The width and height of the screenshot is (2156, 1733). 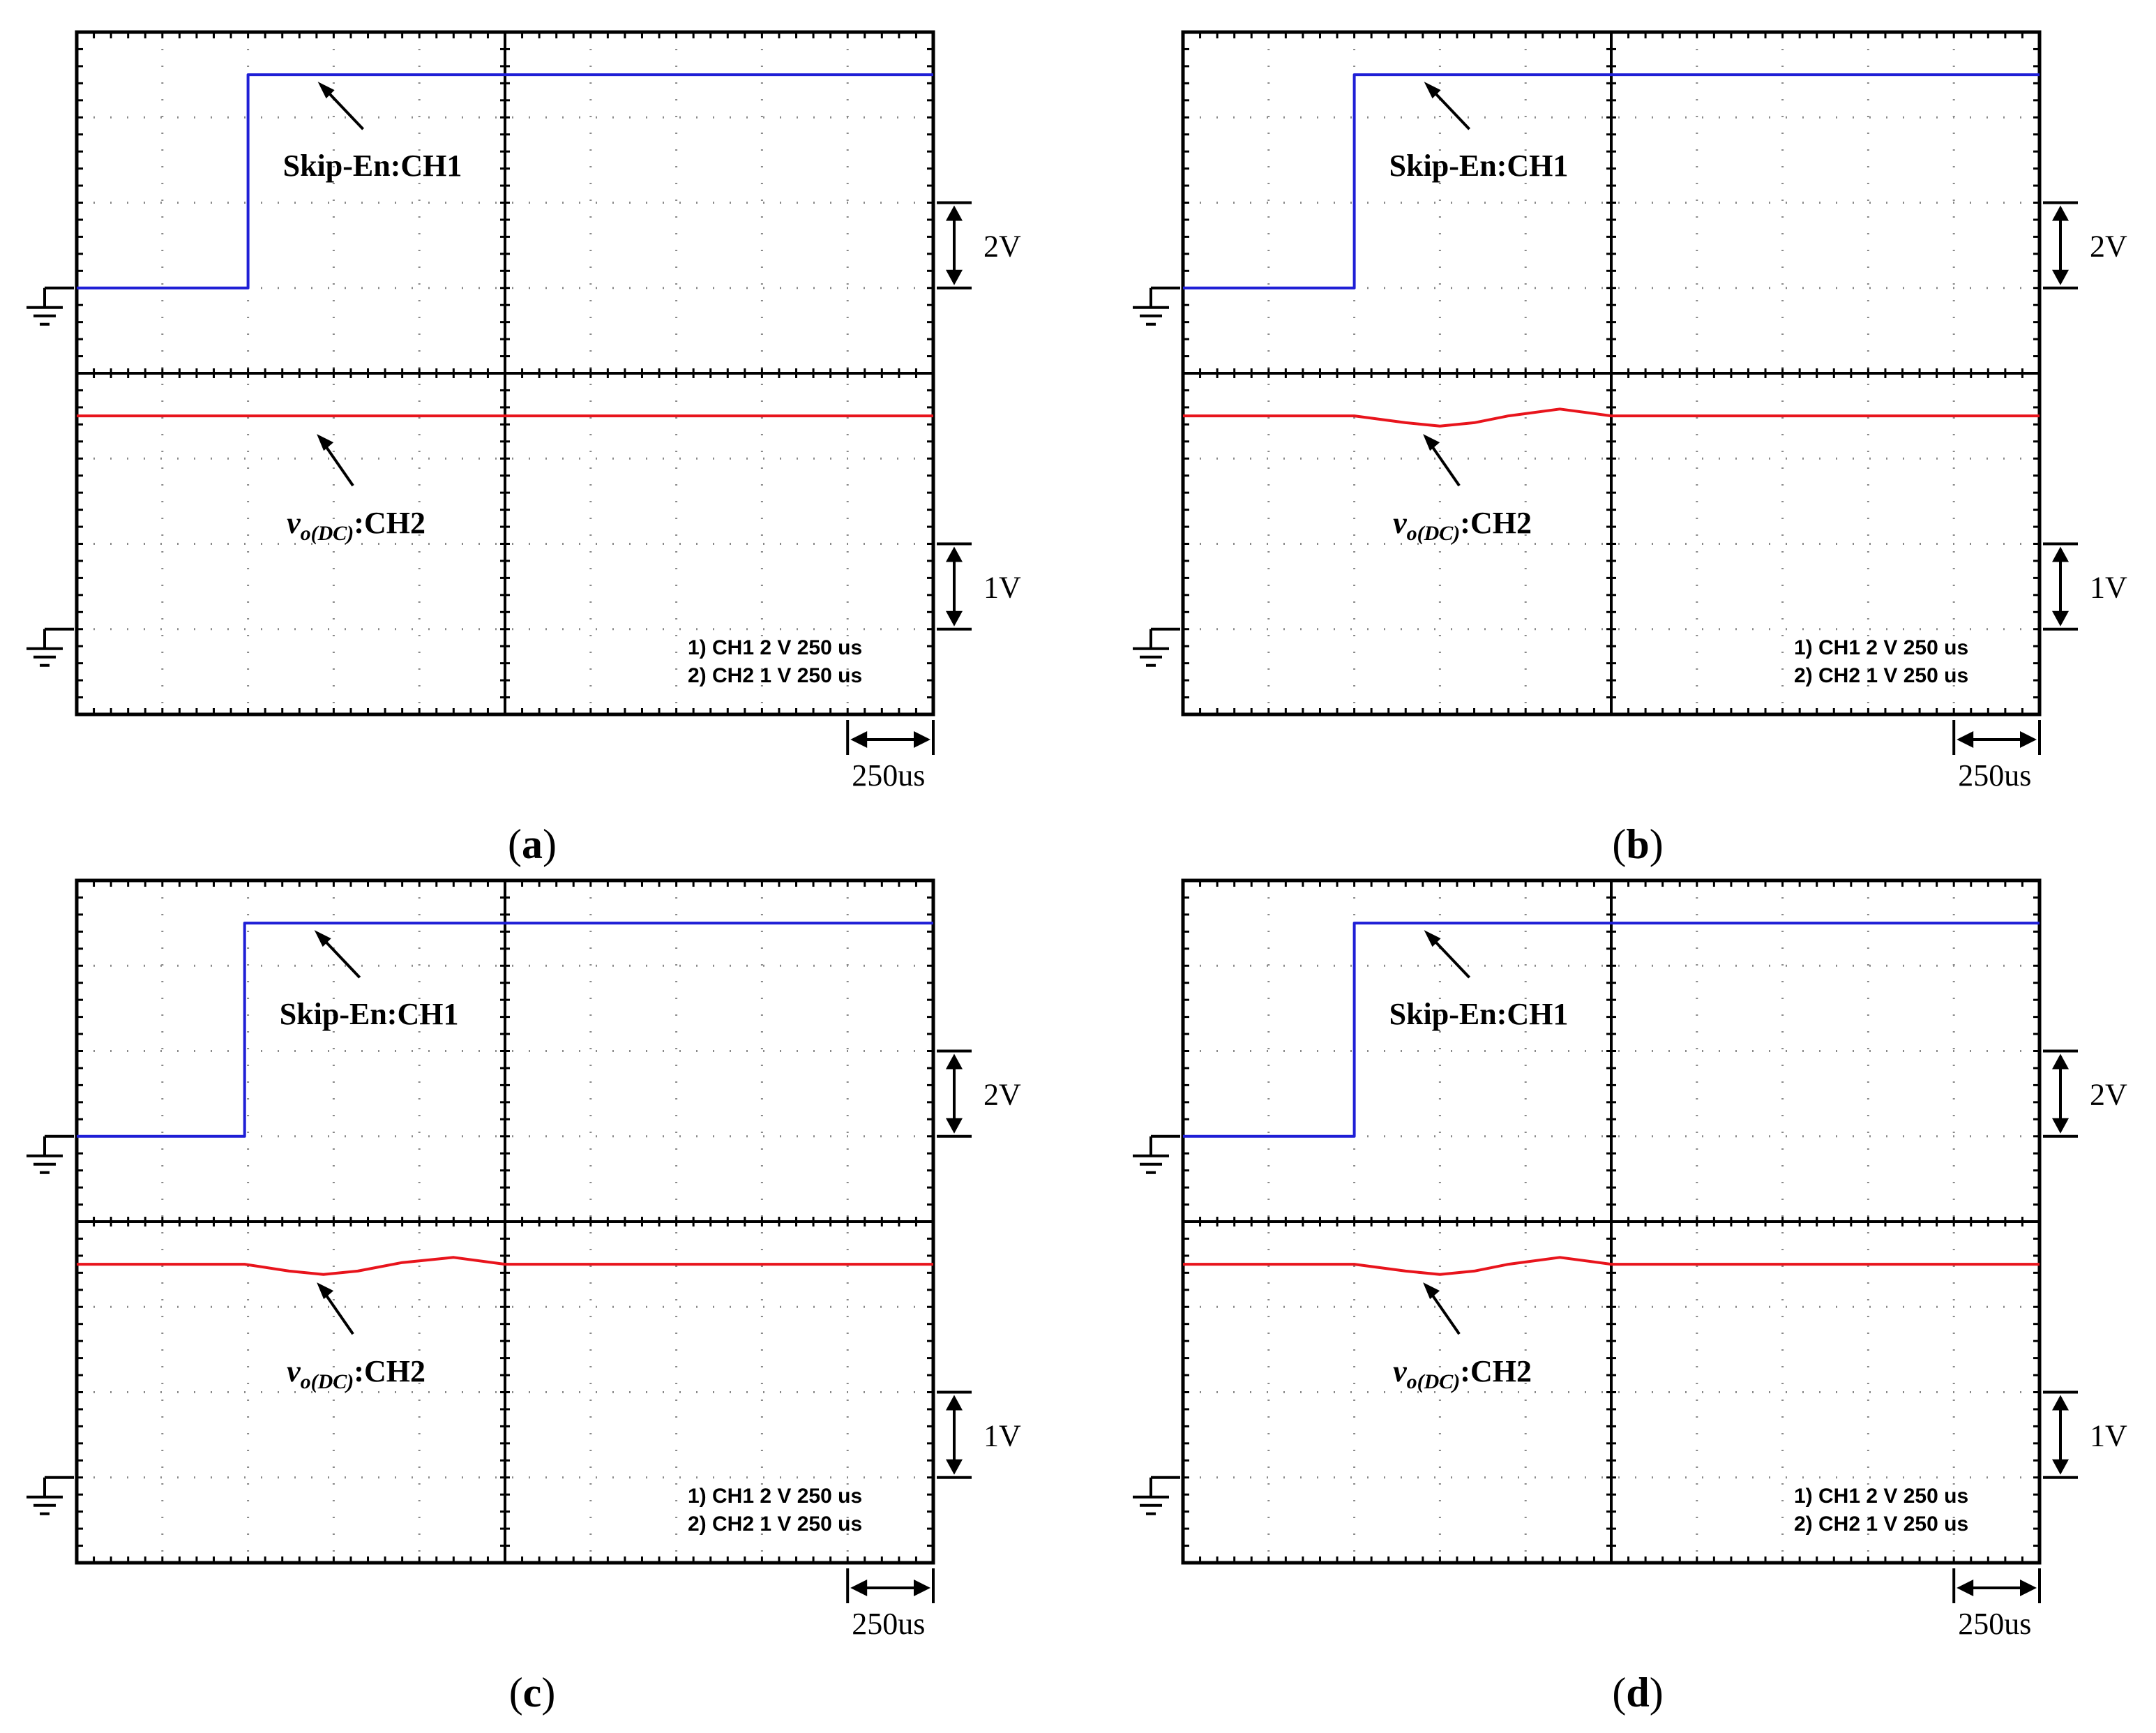 I want to click on caption-letter: b, so click(x=1637, y=844).